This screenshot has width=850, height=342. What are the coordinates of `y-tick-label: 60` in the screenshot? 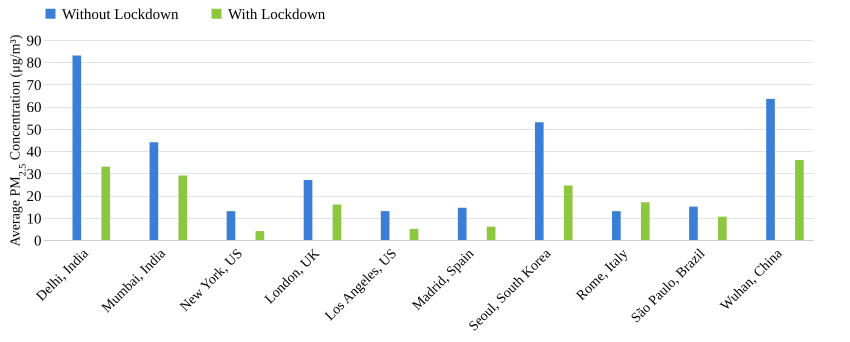 It's located at (34, 108).